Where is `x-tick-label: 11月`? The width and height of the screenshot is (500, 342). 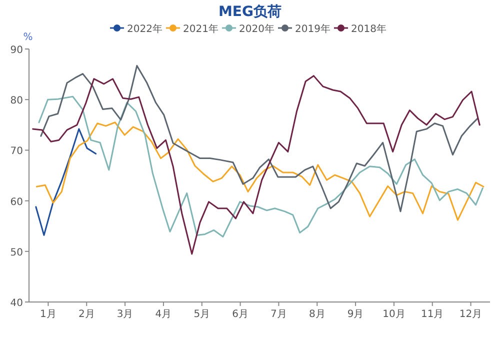
x-tick-label: 11月 is located at coordinates (432, 314).